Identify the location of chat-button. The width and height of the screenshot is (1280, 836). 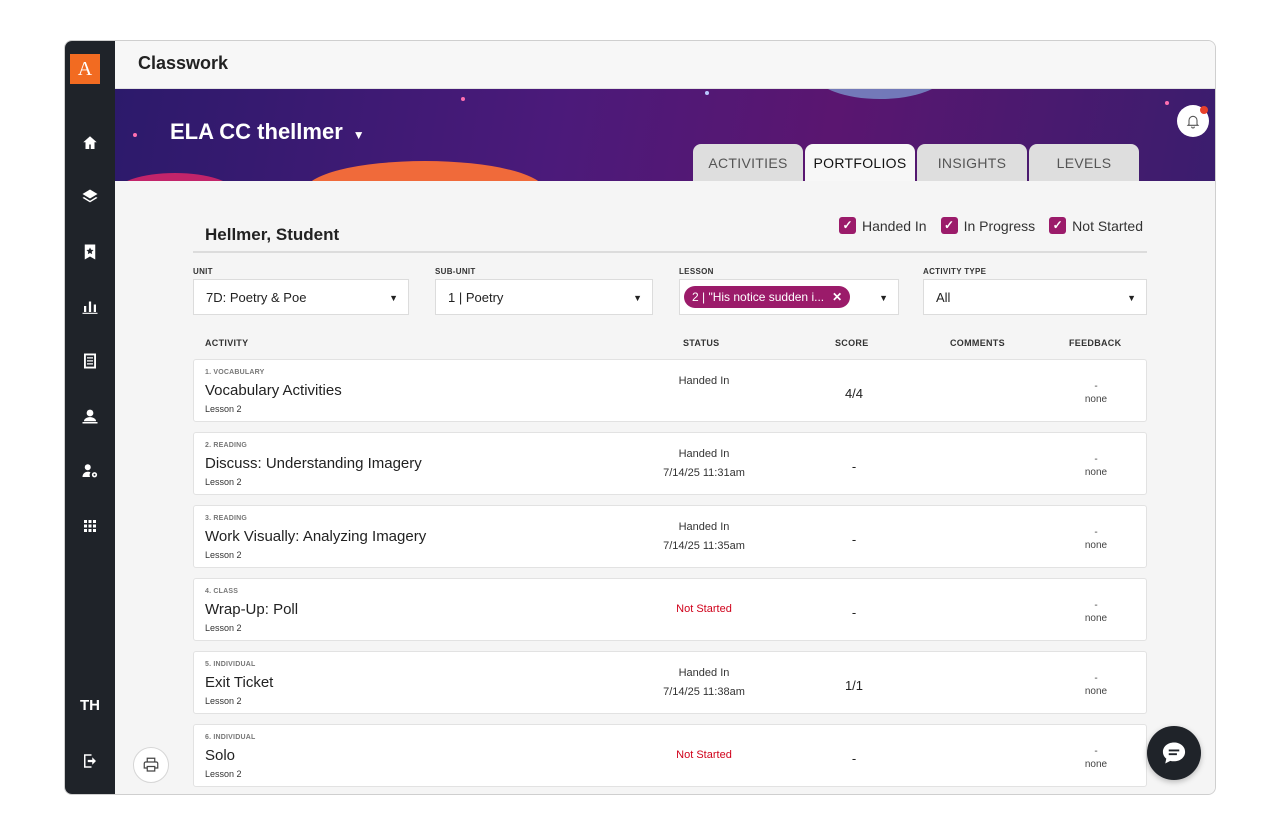
(1174, 753).